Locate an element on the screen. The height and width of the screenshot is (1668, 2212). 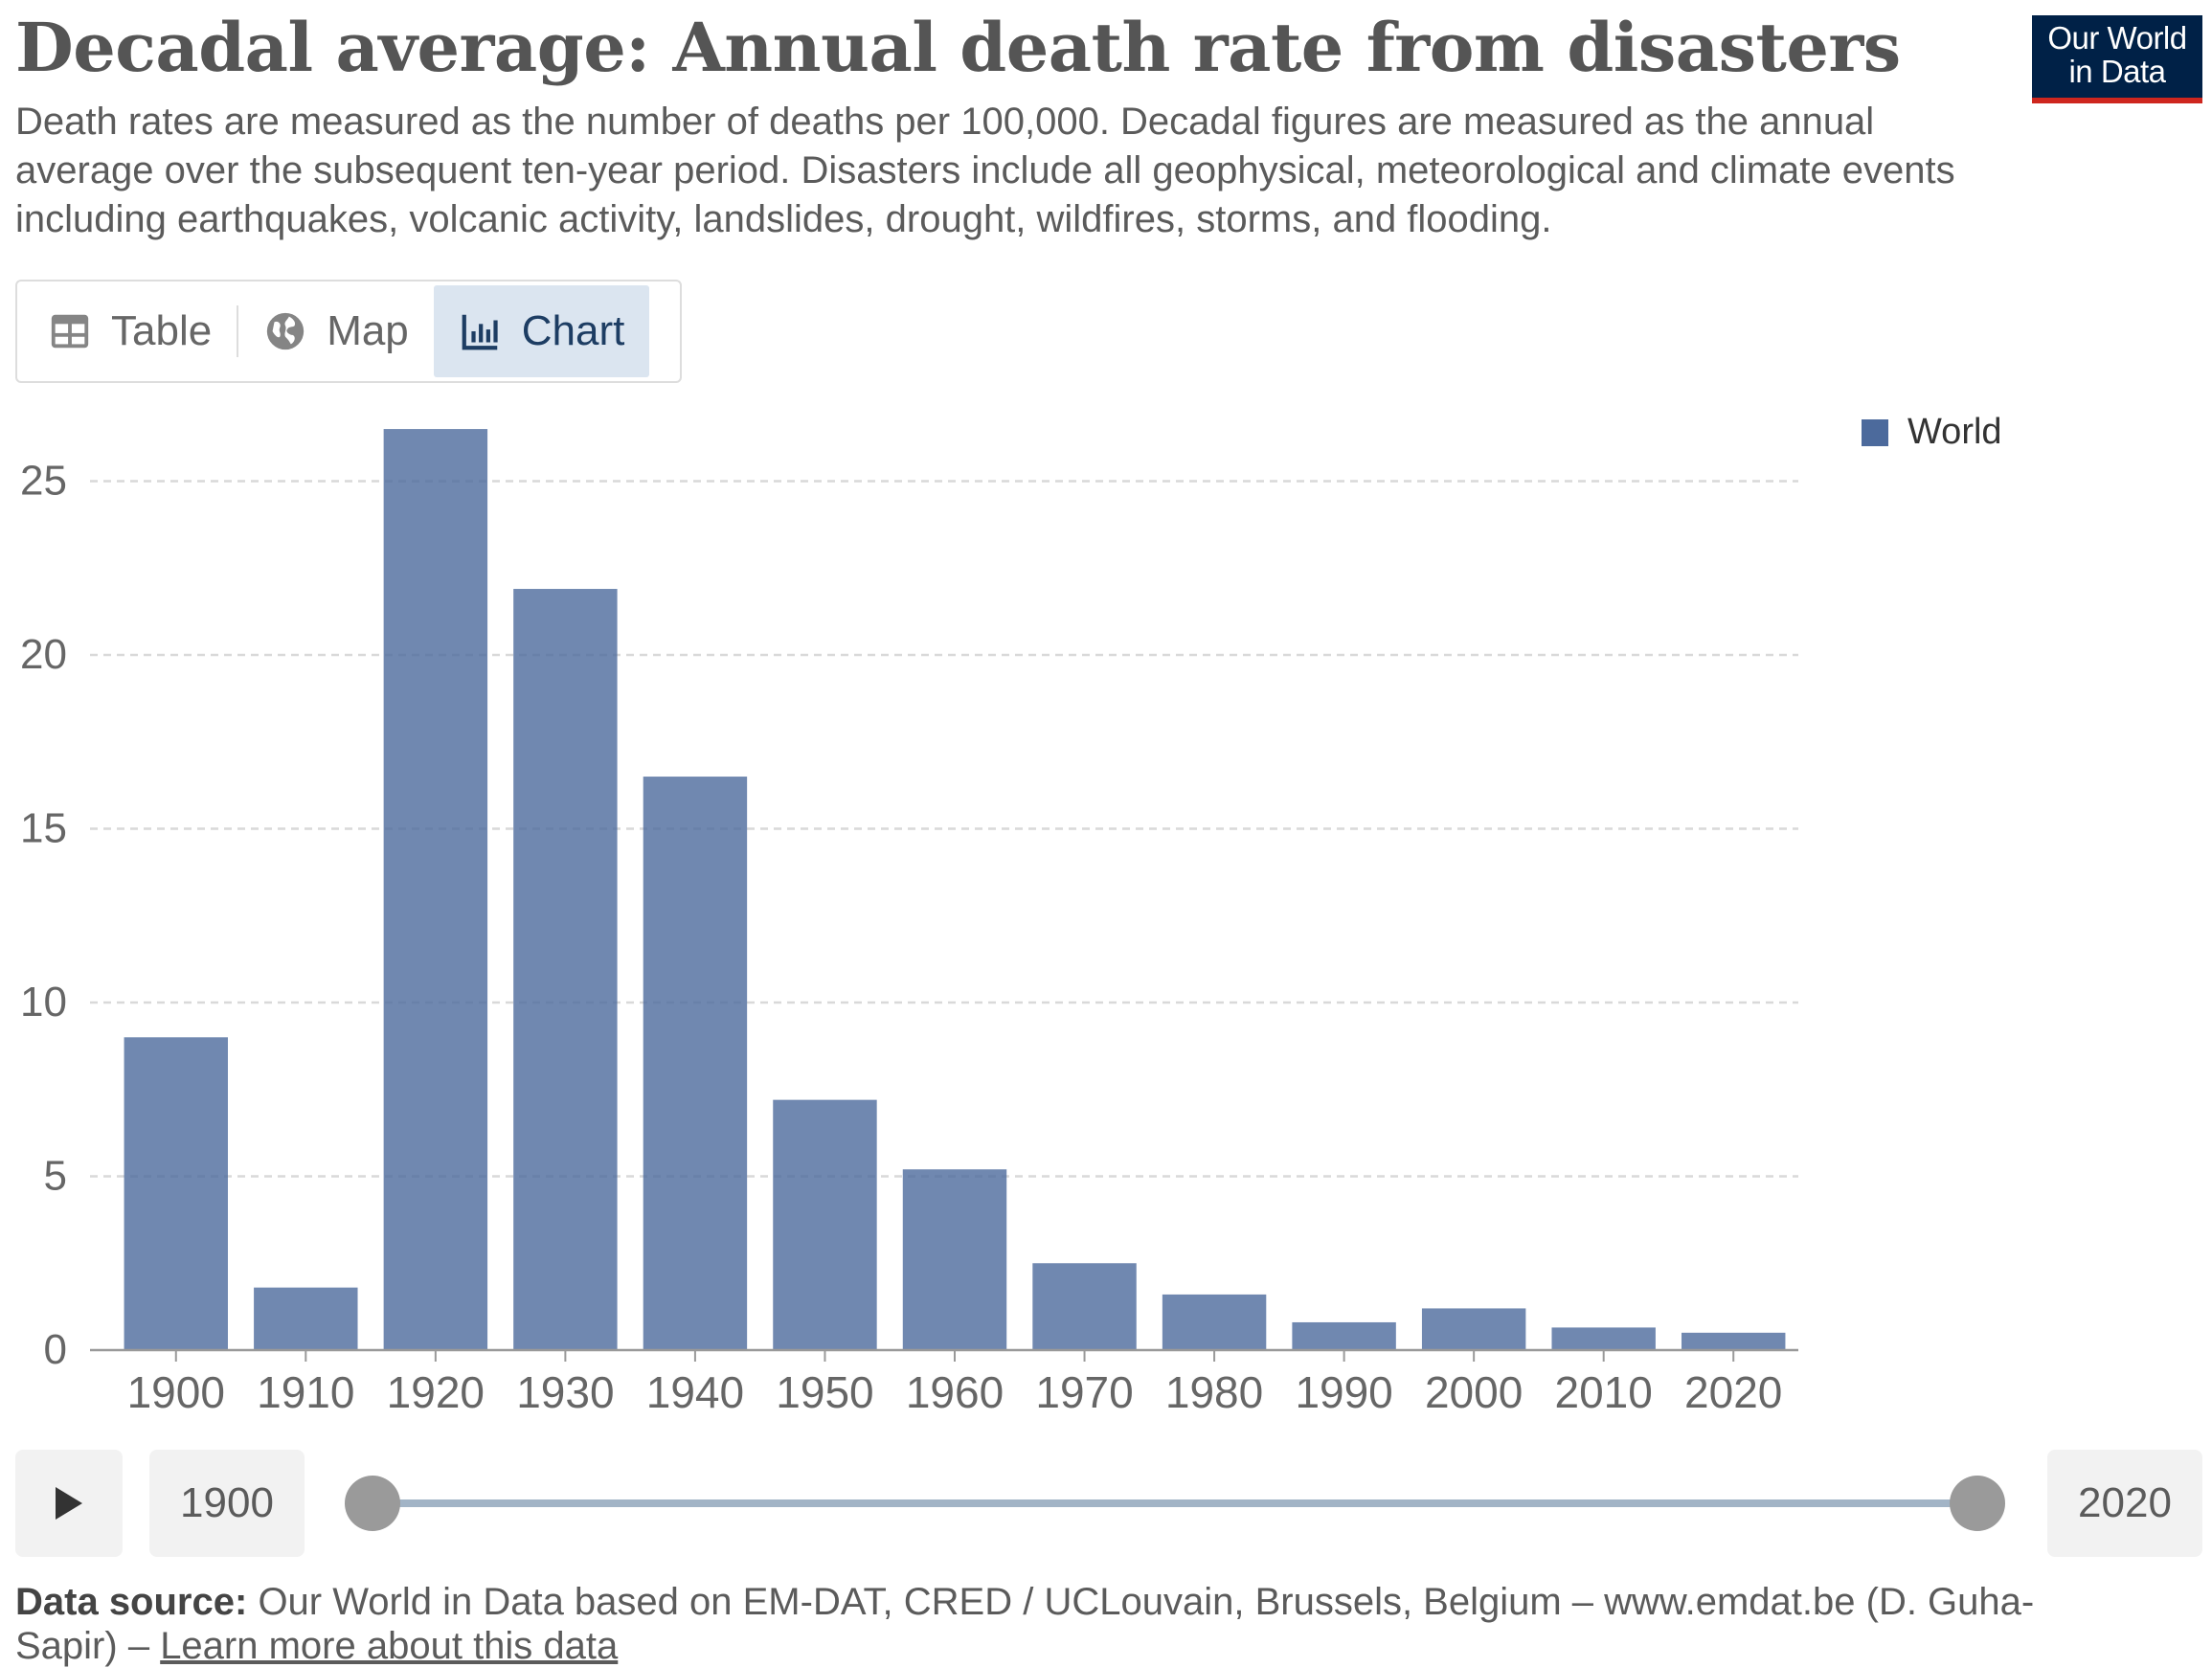
tab-table: Table is located at coordinates (130, 331).